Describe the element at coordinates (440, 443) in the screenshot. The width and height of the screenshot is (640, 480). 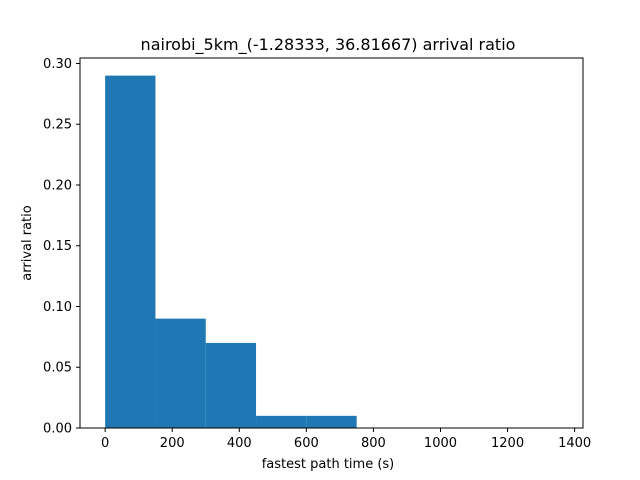
I see `x-tick-label: 1000` at that location.